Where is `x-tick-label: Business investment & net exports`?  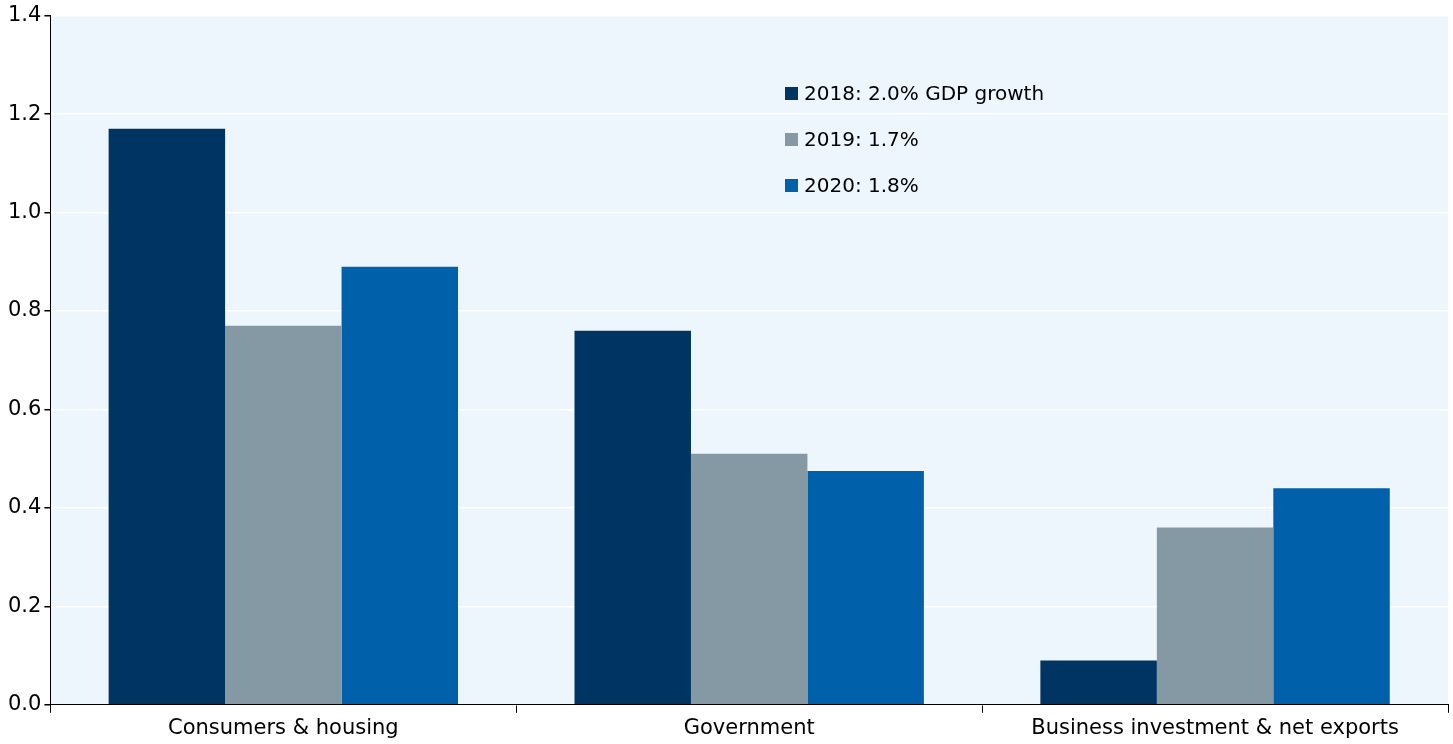
x-tick-label: Business investment & net exports is located at coordinates (1215, 726).